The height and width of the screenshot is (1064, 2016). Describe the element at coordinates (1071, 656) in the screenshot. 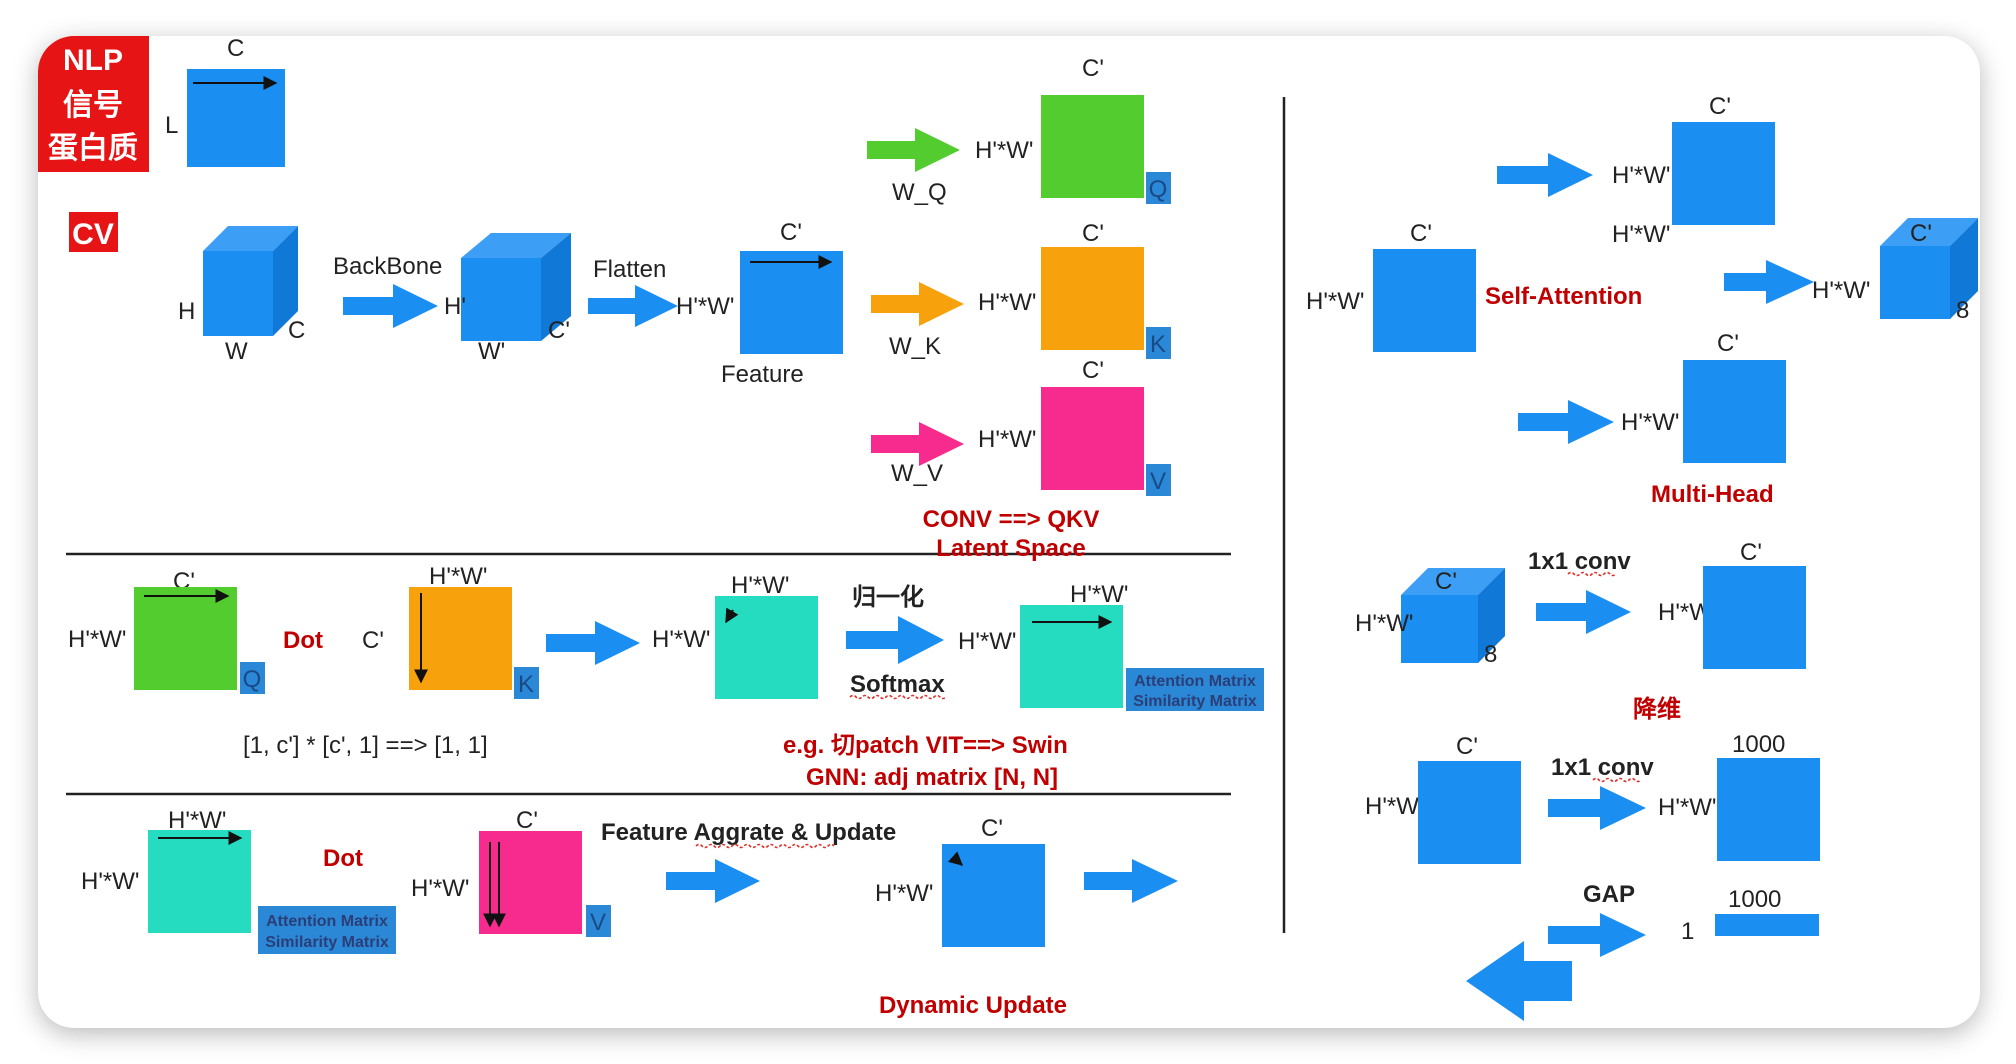

I see `att-matrix-block` at that location.